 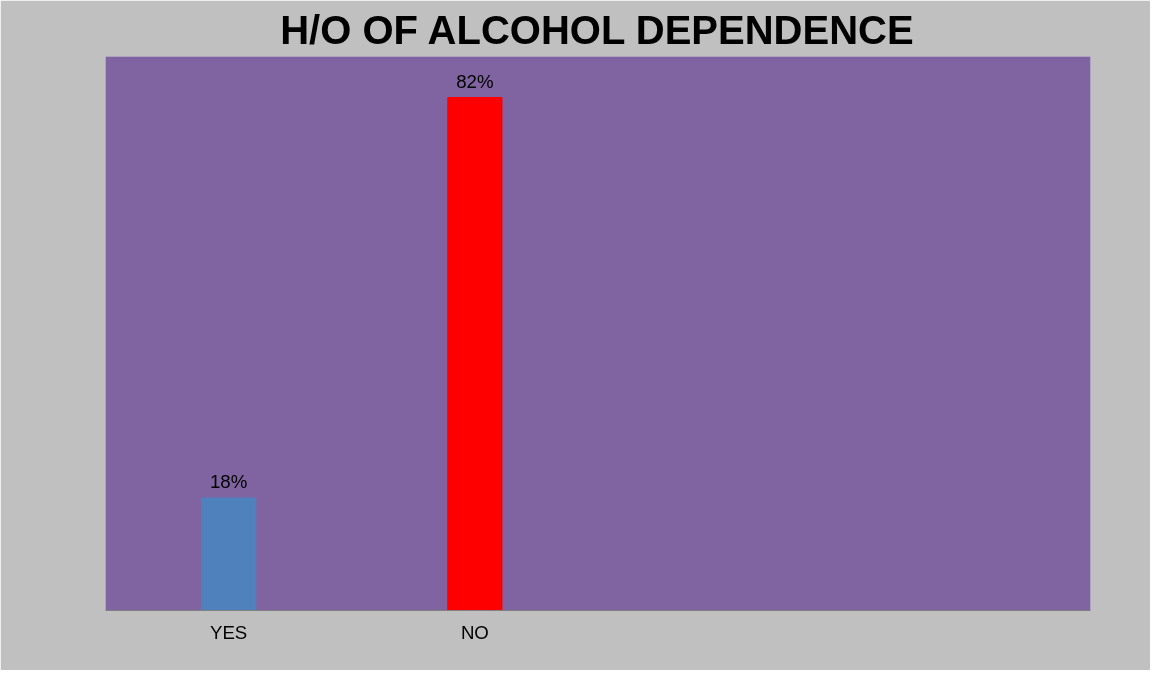 I want to click on data-label: 18%, so click(x=228, y=481).